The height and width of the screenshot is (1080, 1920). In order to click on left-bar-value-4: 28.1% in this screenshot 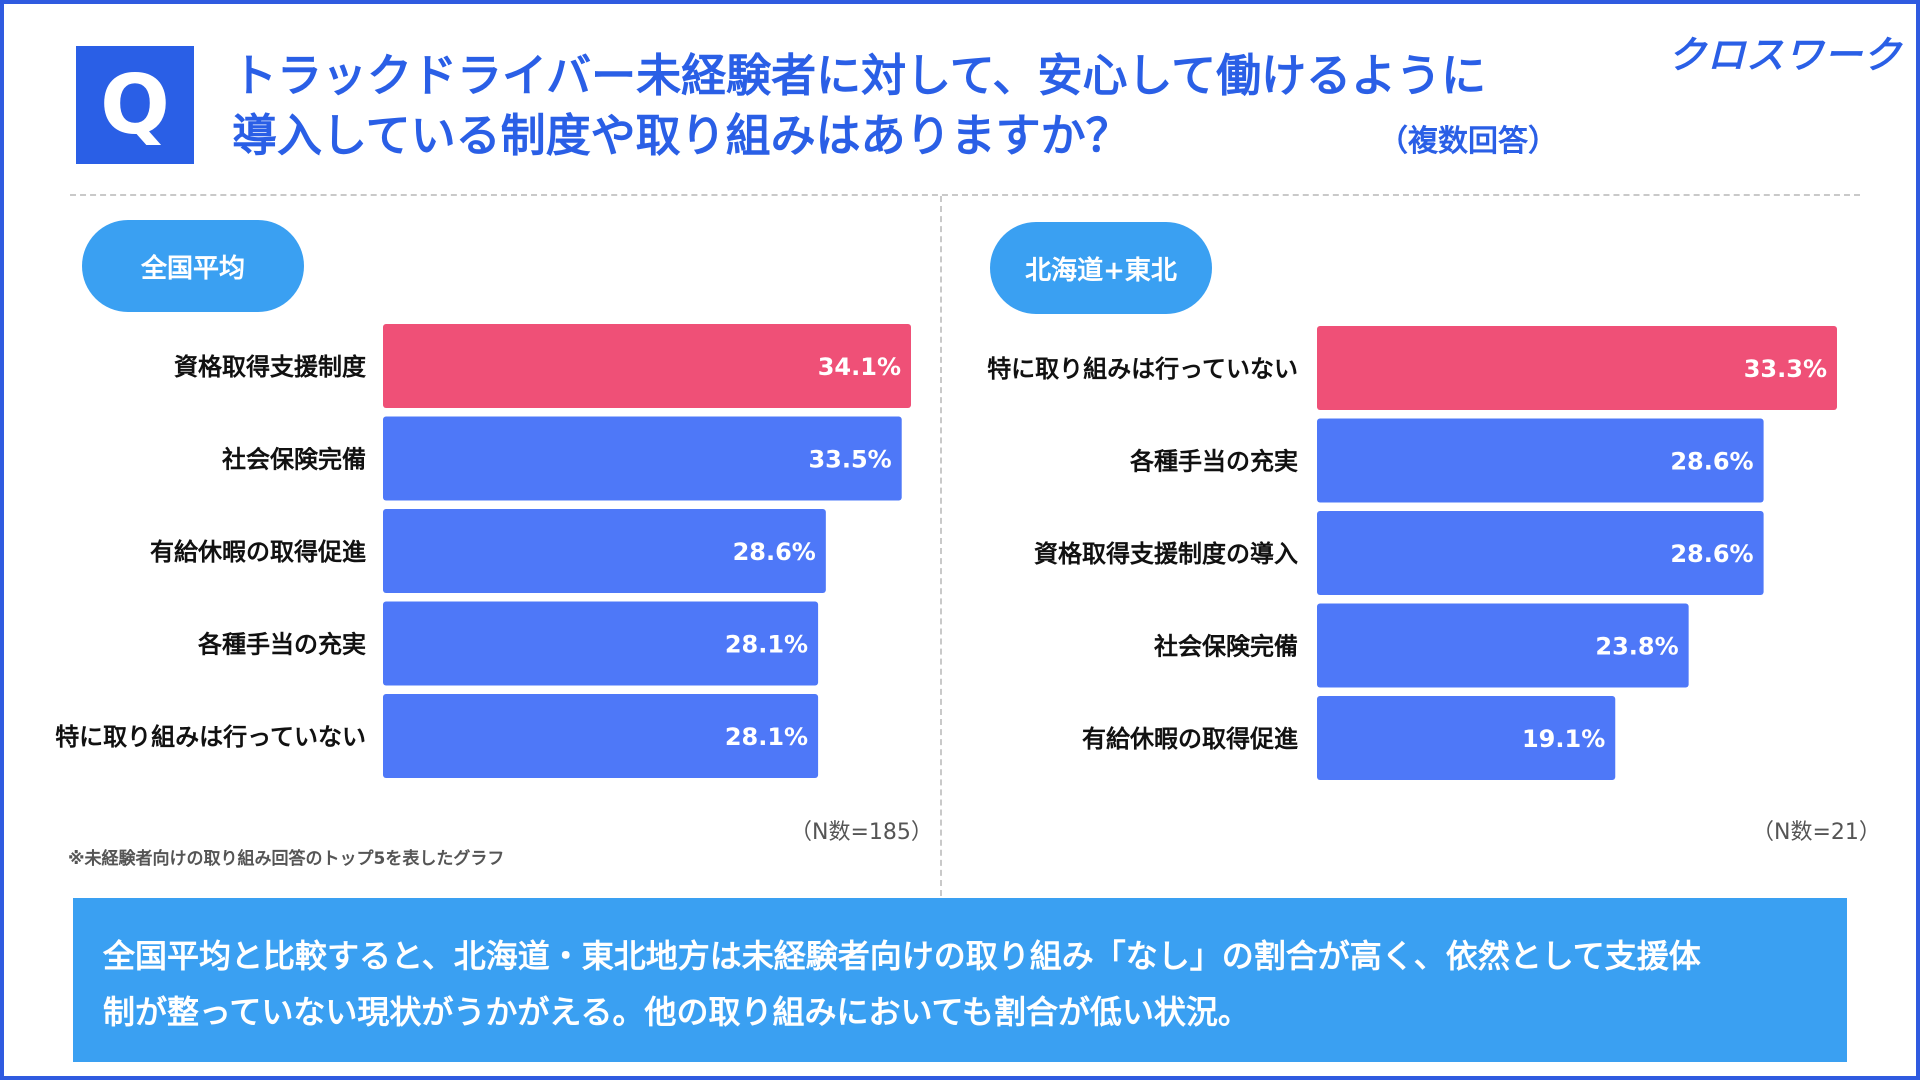, I will do `click(766, 737)`.